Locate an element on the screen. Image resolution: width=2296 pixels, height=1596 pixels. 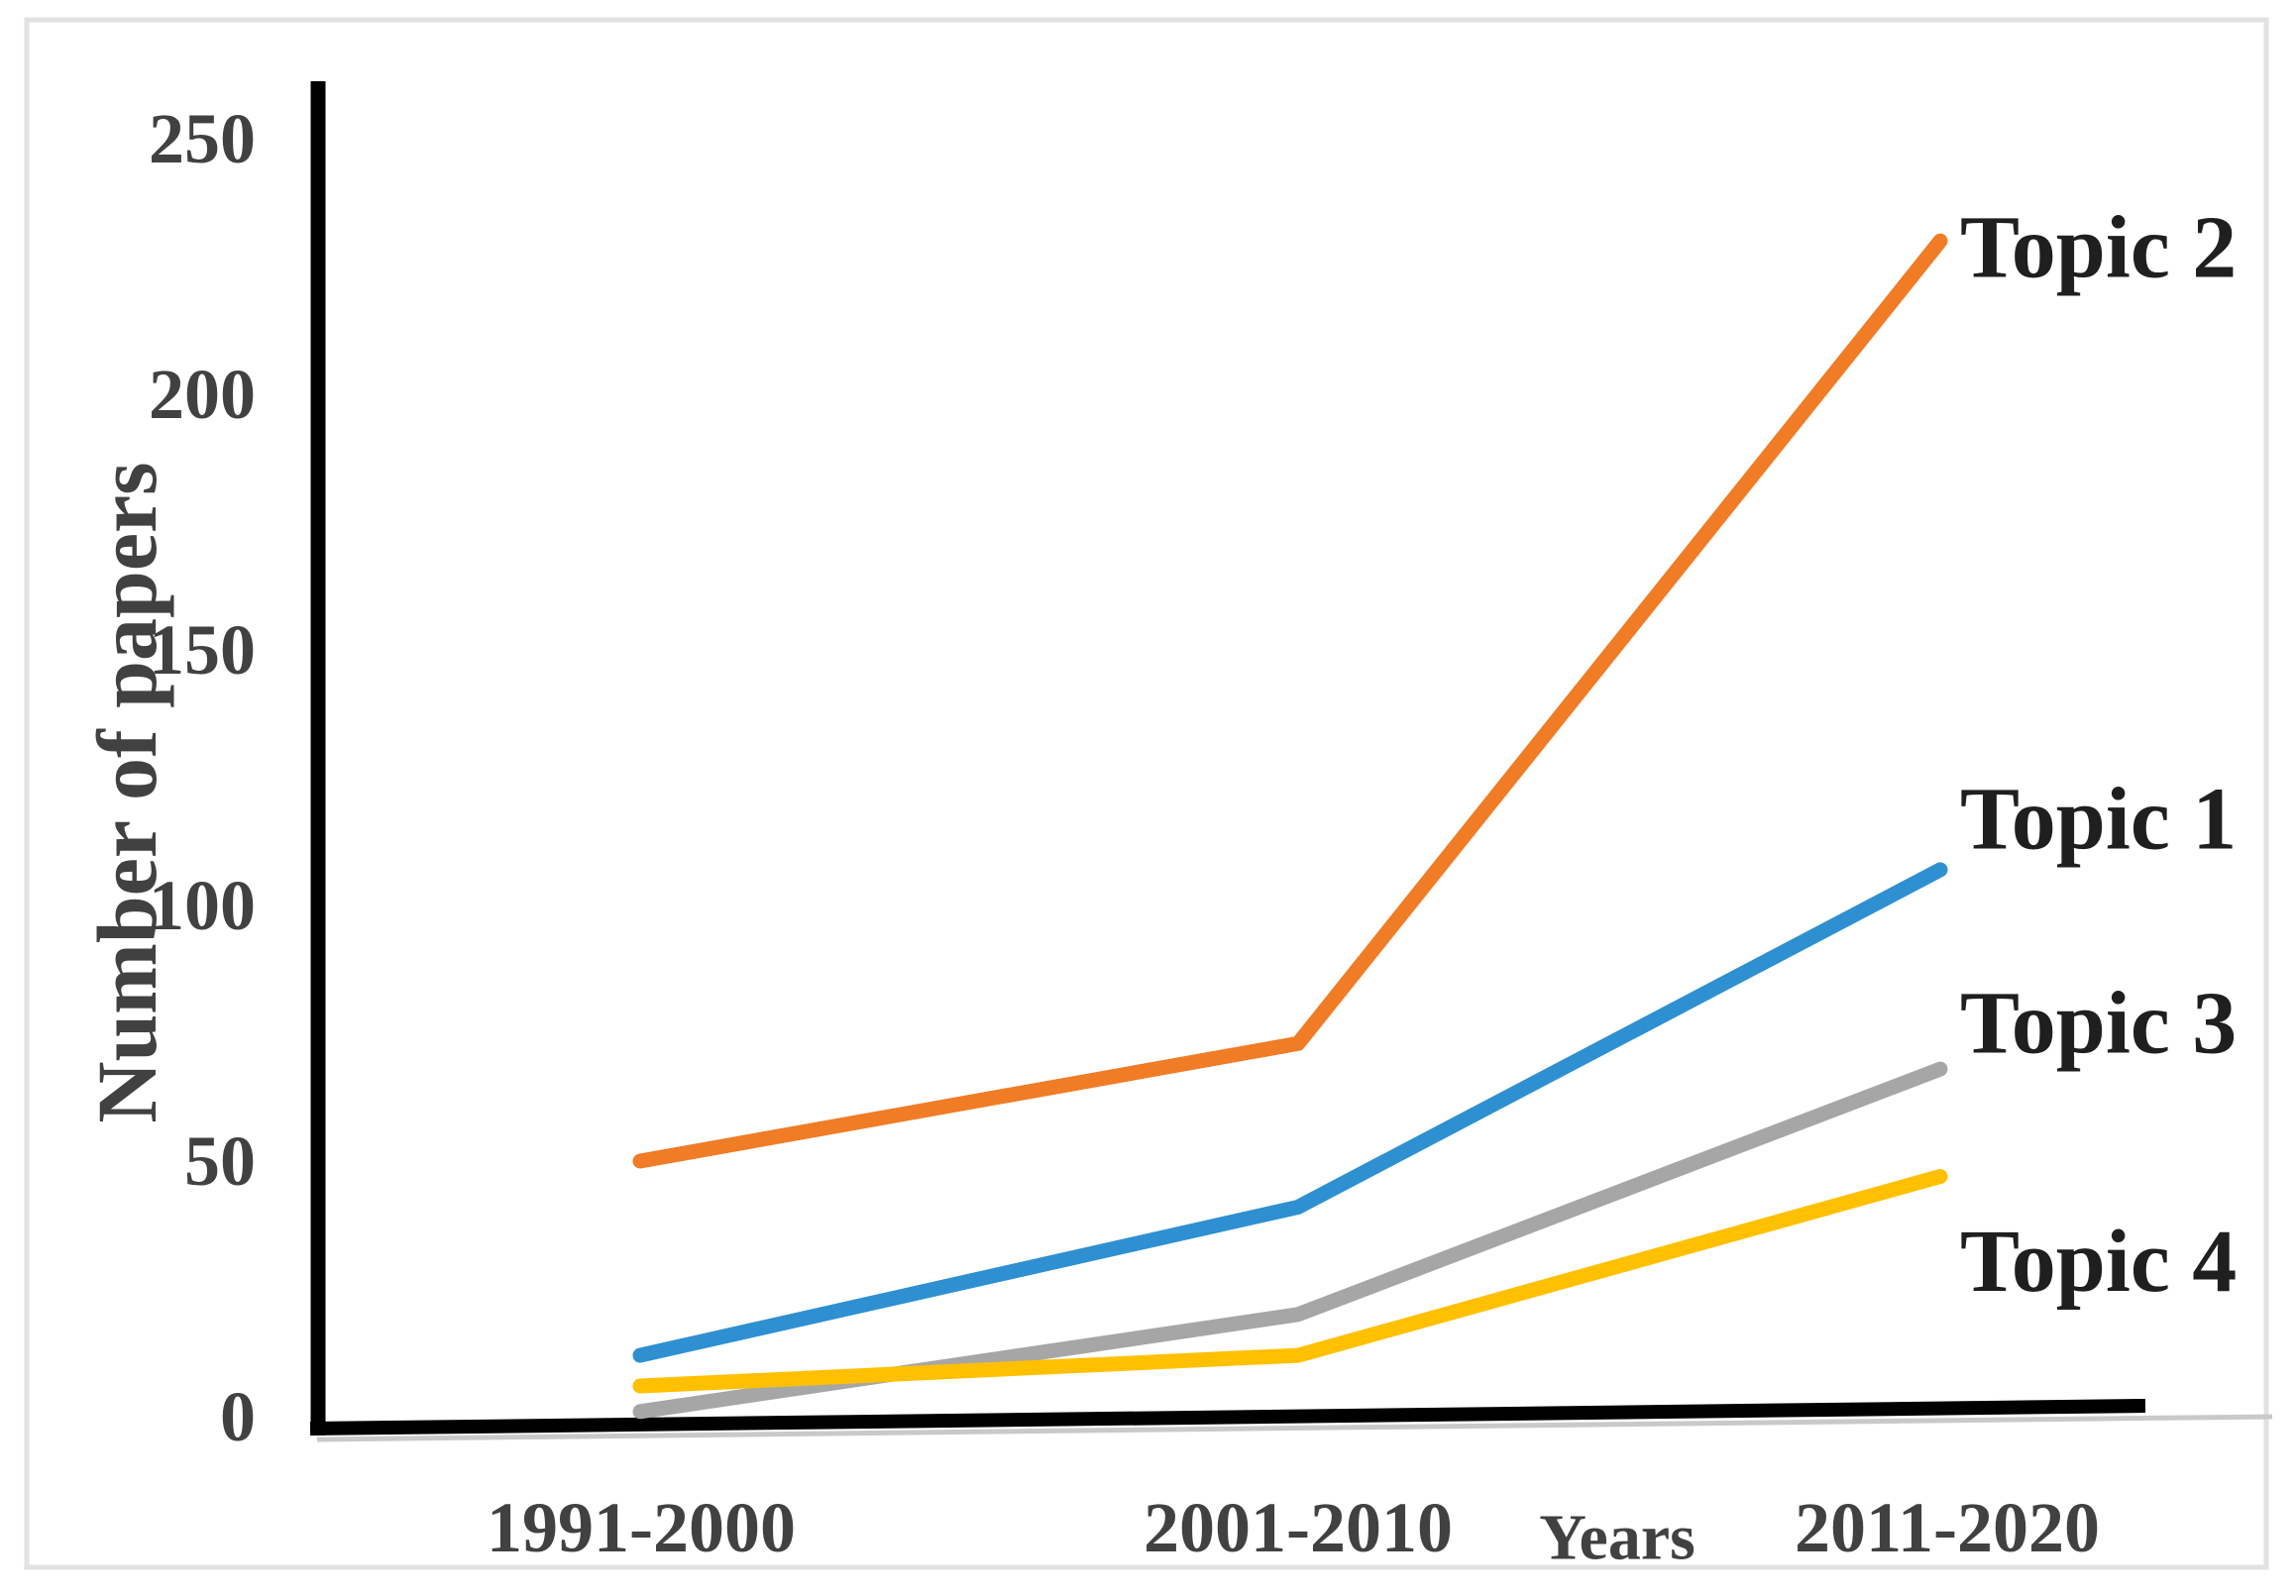
x-tick-label: 1991-2000 is located at coordinates (641, 1527).